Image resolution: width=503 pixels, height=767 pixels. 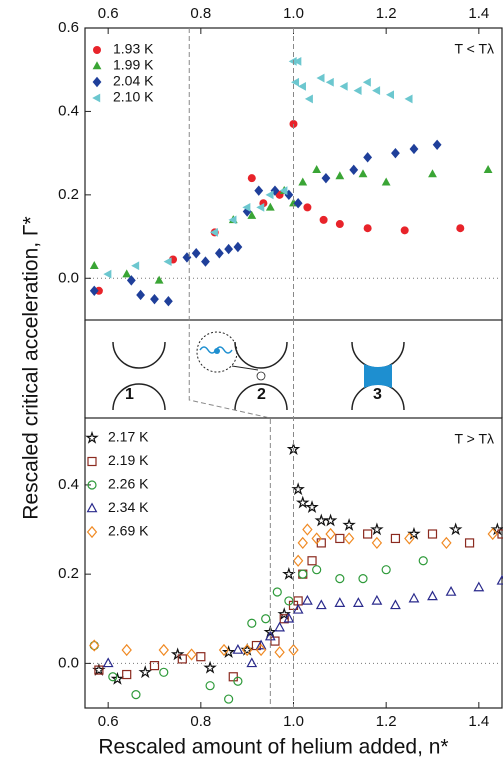 I want to click on zoom-arrow, so click(x=245, y=368).